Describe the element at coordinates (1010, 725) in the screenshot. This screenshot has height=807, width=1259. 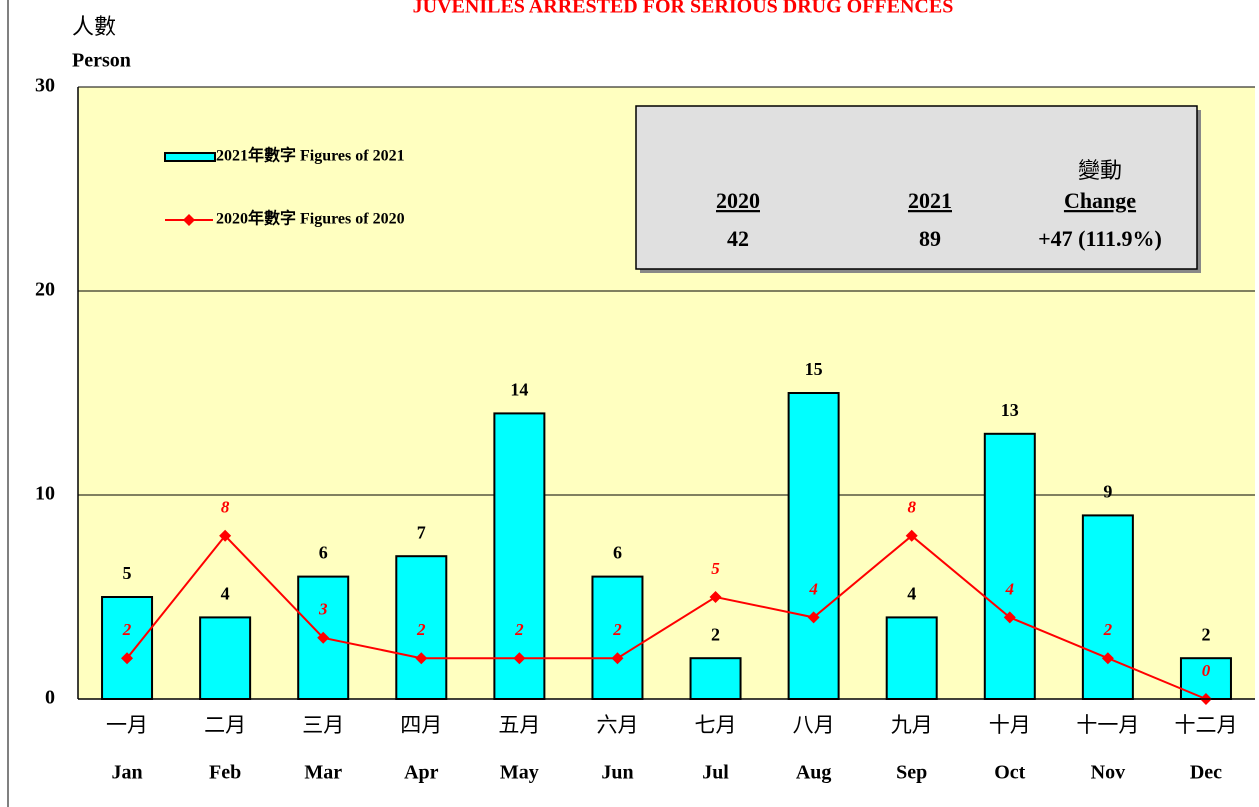
I see `x-tick-label-zh: 十月` at that location.